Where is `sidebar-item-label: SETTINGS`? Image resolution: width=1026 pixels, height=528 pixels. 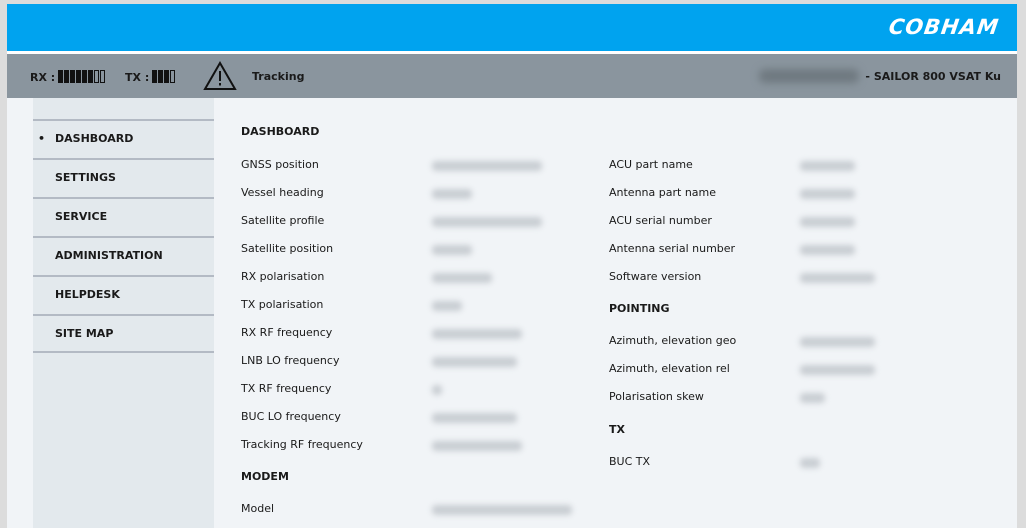 sidebar-item-label: SETTINGS is located at coordinates (85, 177).